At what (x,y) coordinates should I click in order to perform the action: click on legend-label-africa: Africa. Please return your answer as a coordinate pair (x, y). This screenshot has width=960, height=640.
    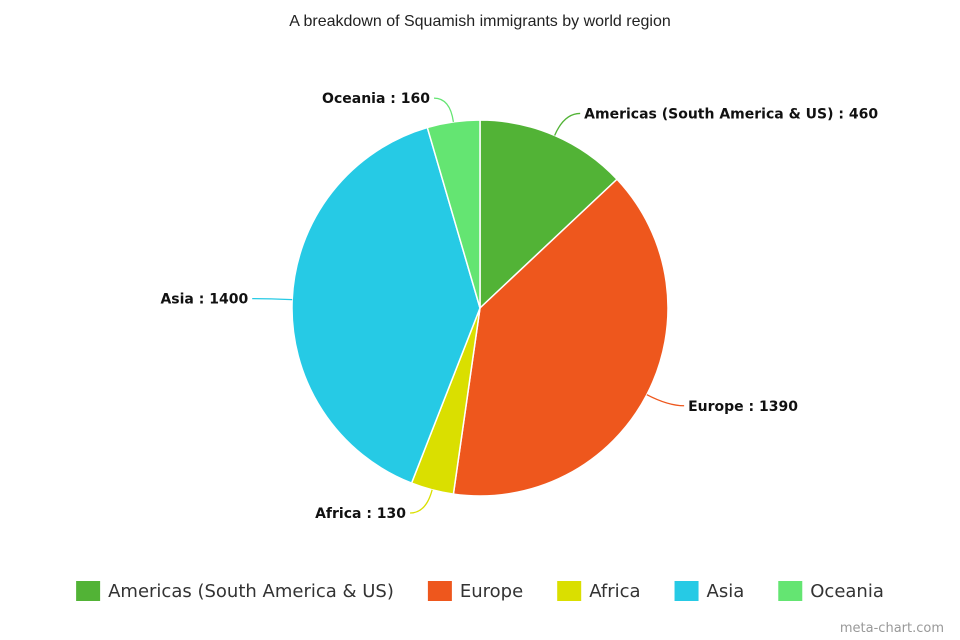
    Looking at the image, I should click on (614, 591).